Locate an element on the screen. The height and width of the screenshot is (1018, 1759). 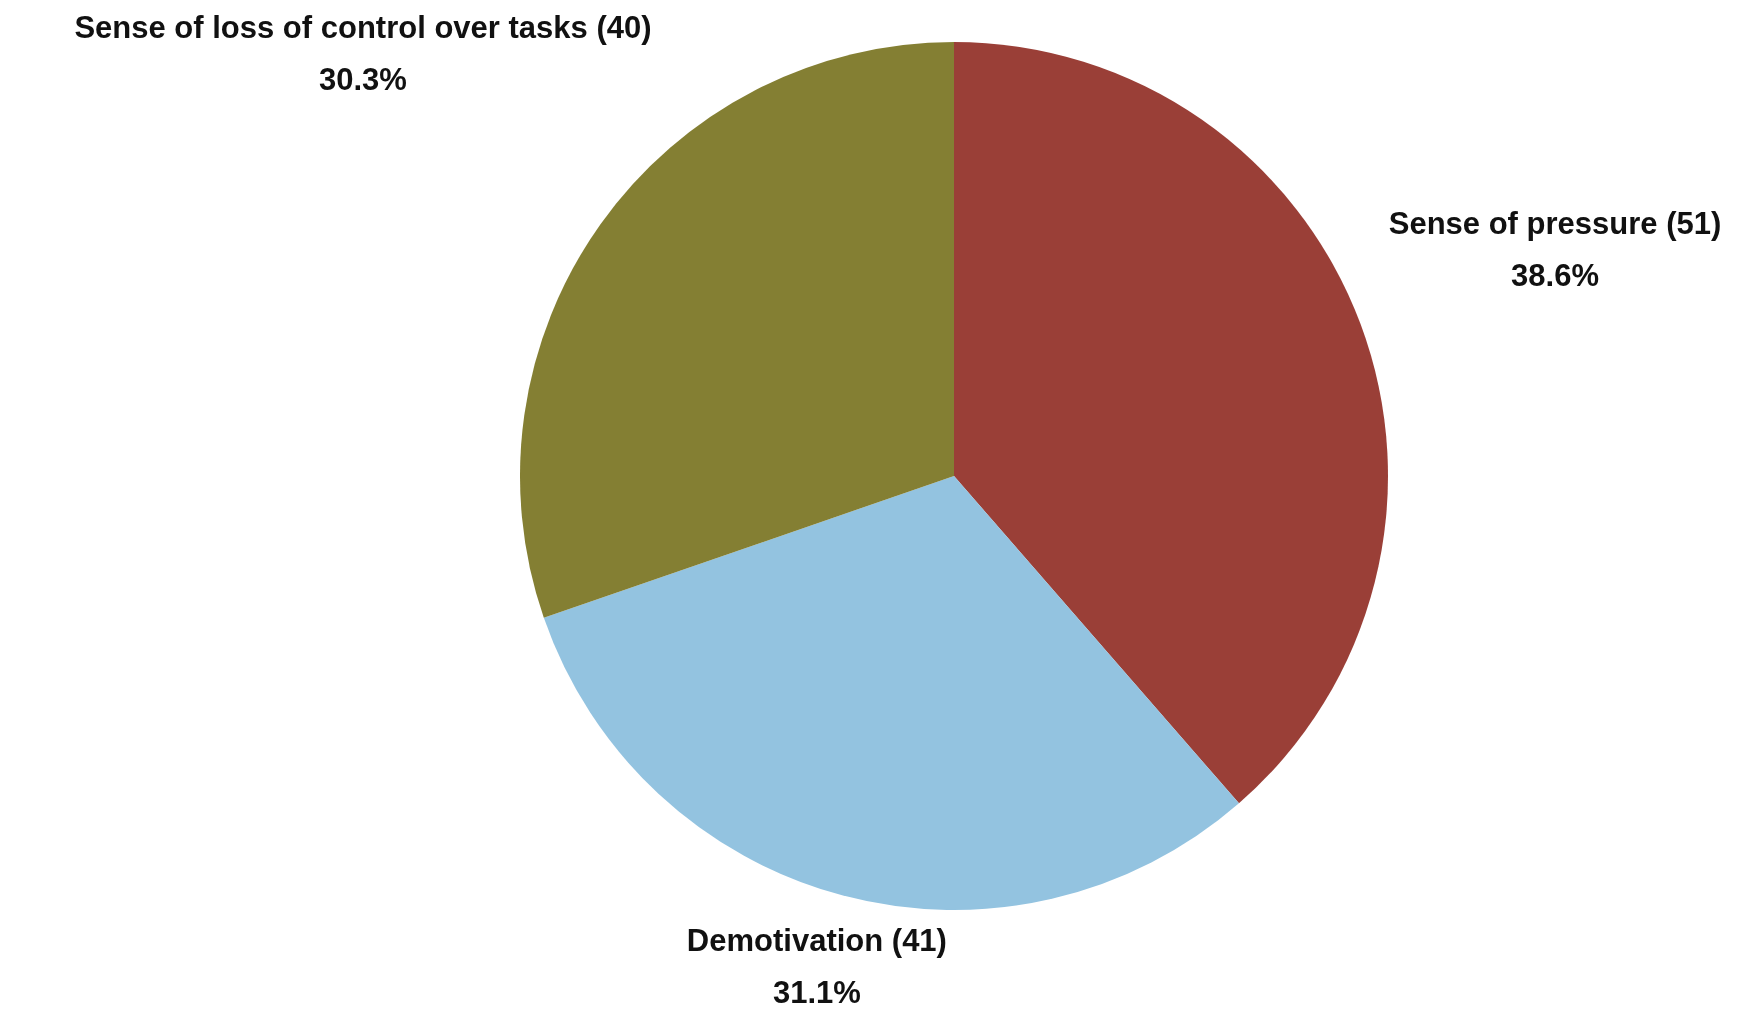
data-label: 30.3% is located at coordinates (363, 79).